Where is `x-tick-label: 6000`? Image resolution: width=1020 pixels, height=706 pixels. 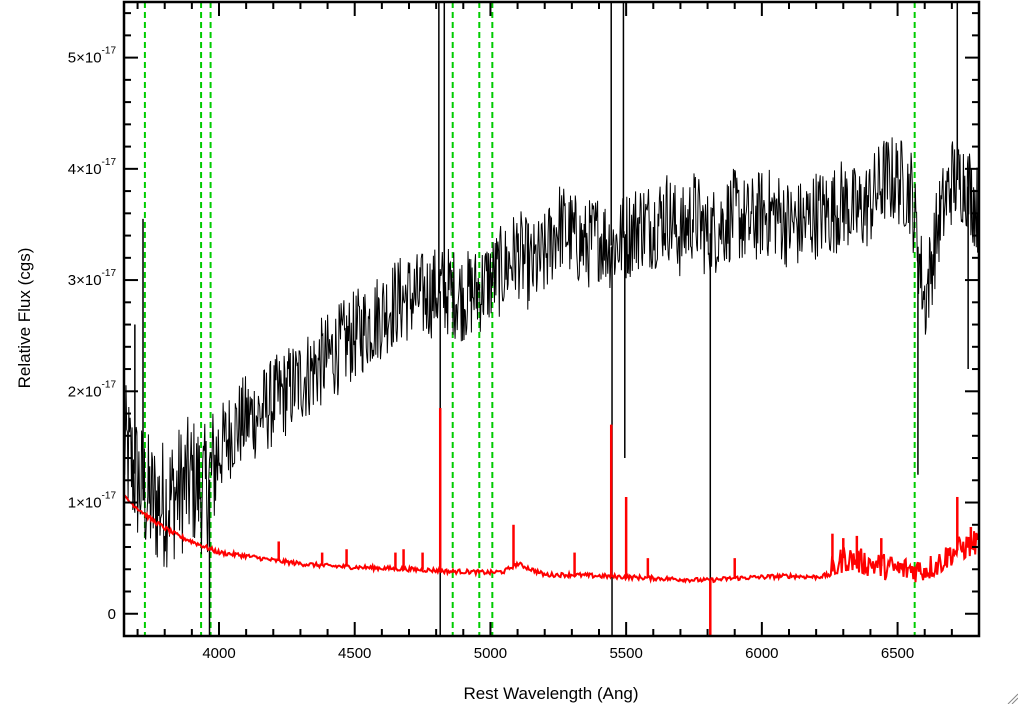
x-tick-label: 6000 is located at coordinates (761, 653).